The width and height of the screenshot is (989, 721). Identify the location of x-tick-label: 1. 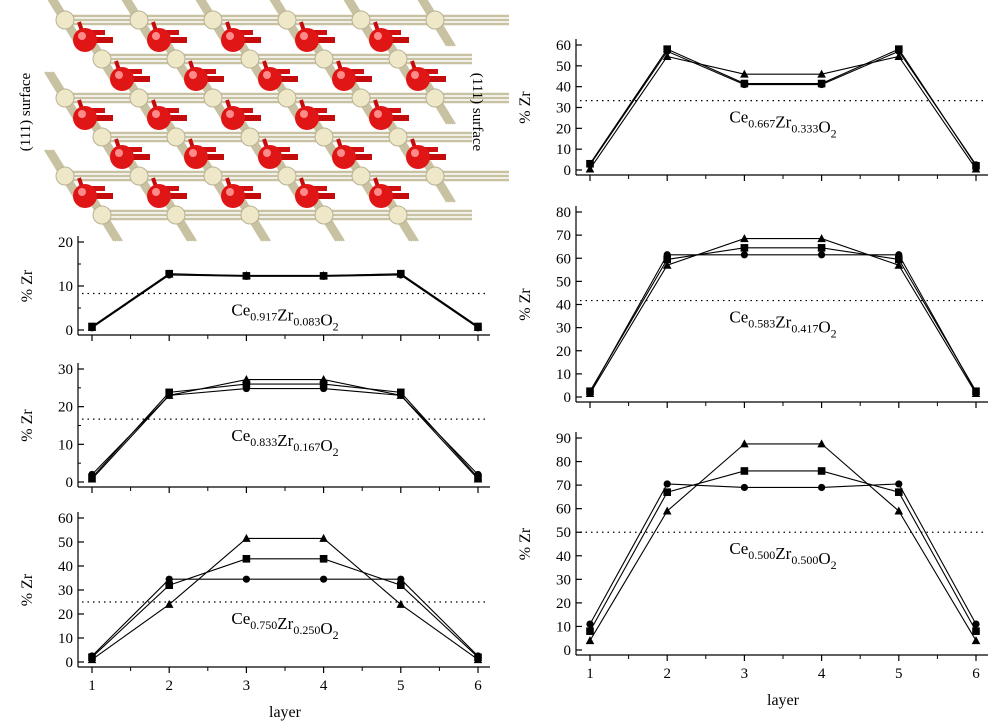
(92, 686).